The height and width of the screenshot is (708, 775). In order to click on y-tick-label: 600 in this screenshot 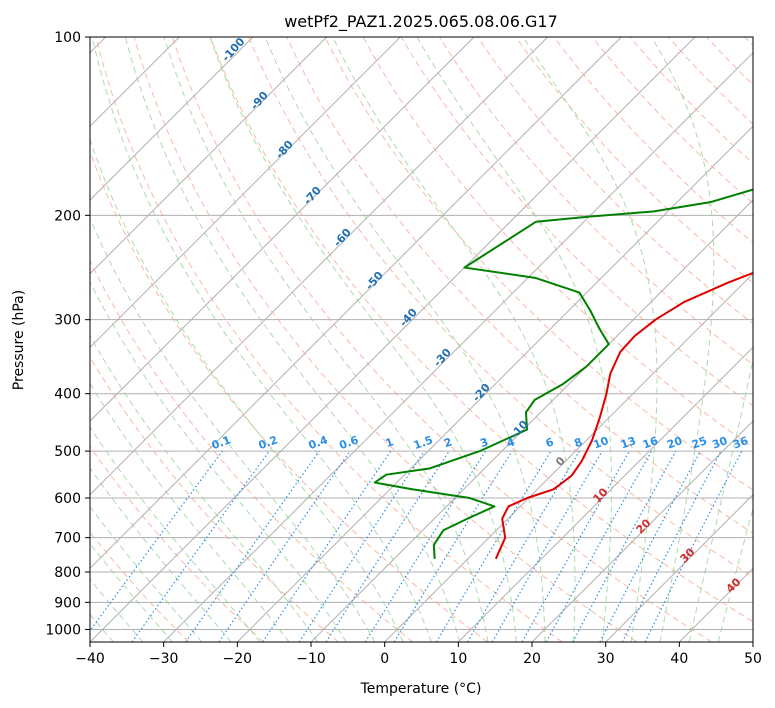, I will do `click(67, 499)`.